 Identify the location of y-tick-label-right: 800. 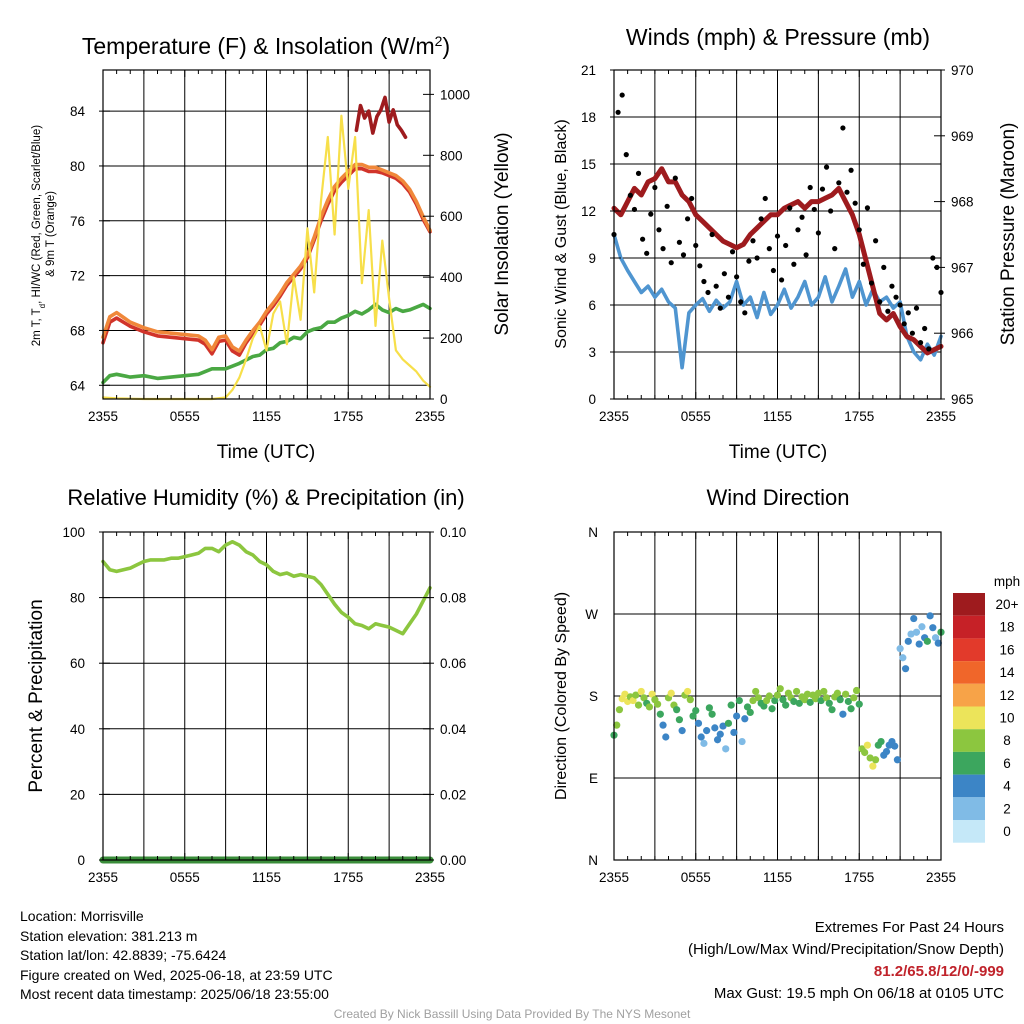
(451, 155).